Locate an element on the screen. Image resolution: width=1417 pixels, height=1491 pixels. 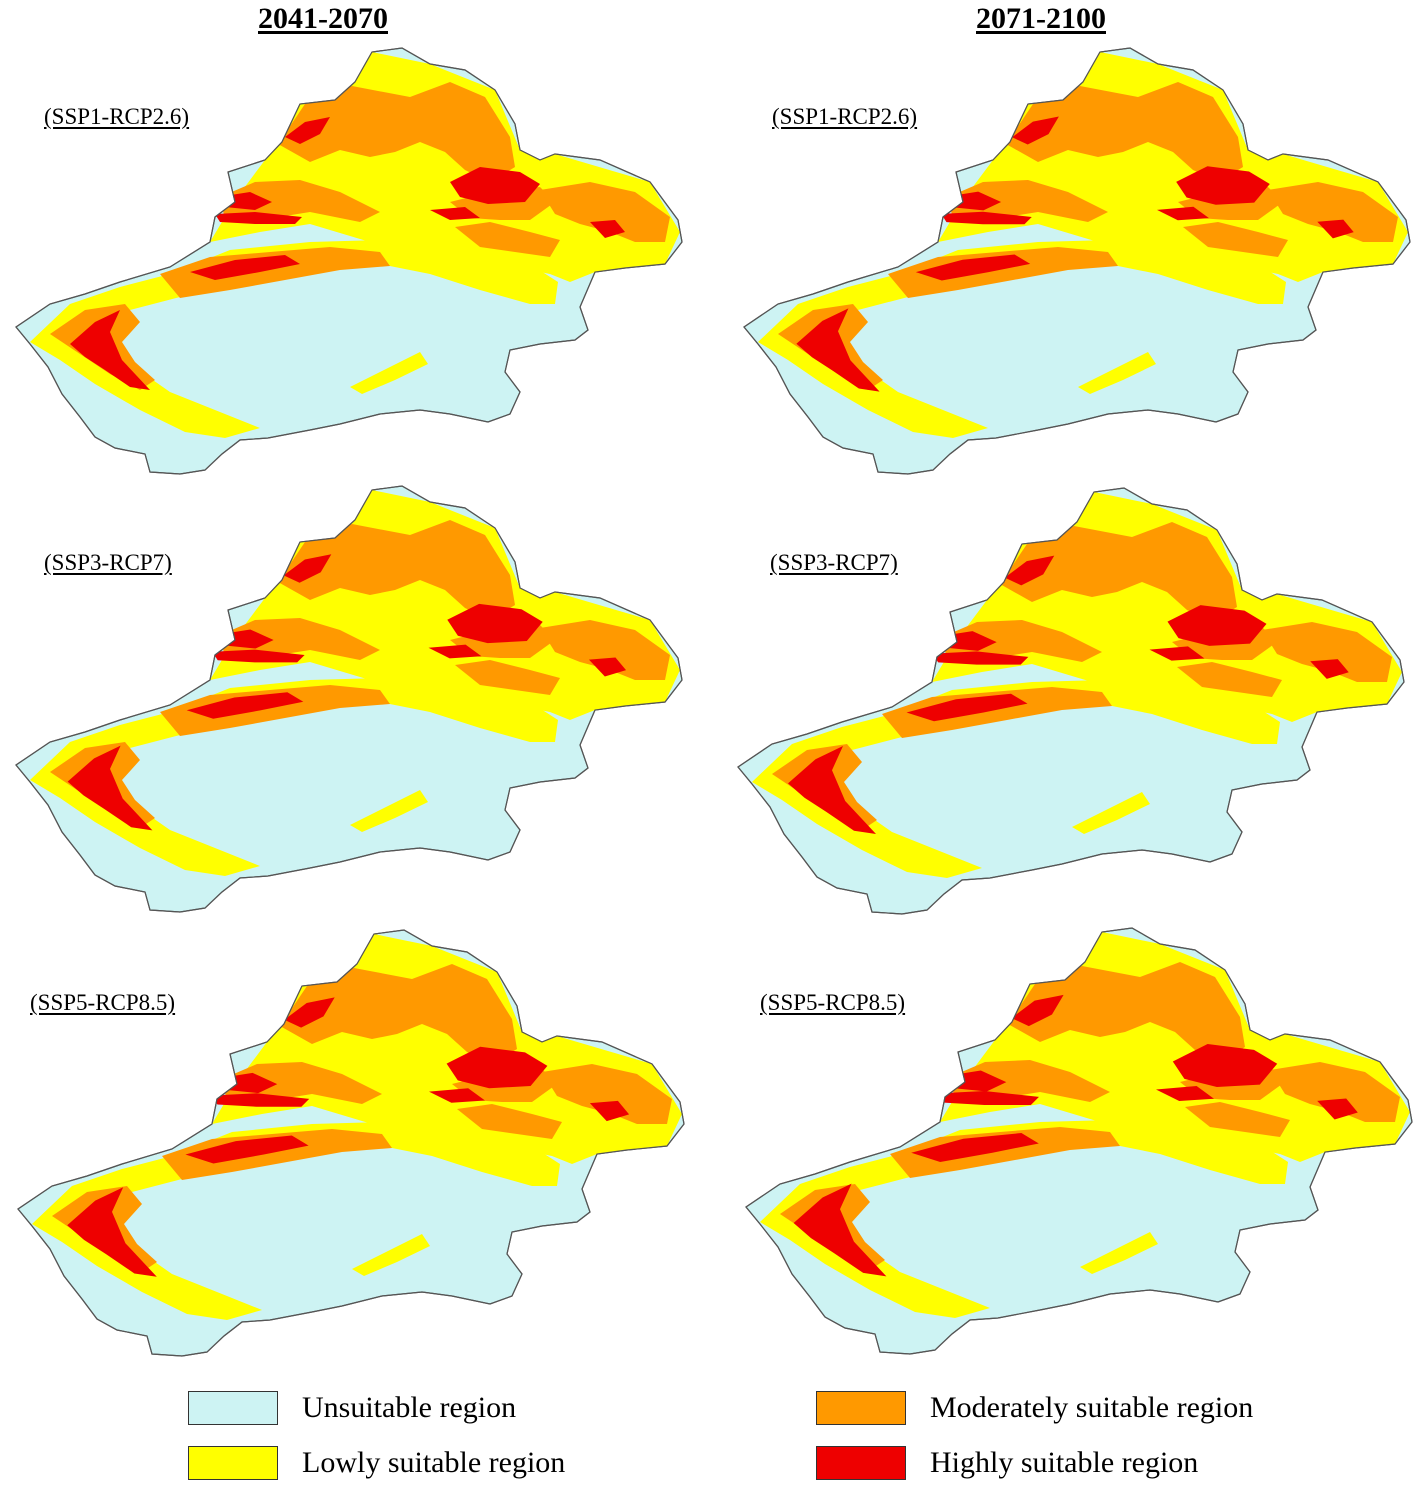
scenario-label-right-3: (SSP5-RCP8.5) is located at coordinates (833, 1002).